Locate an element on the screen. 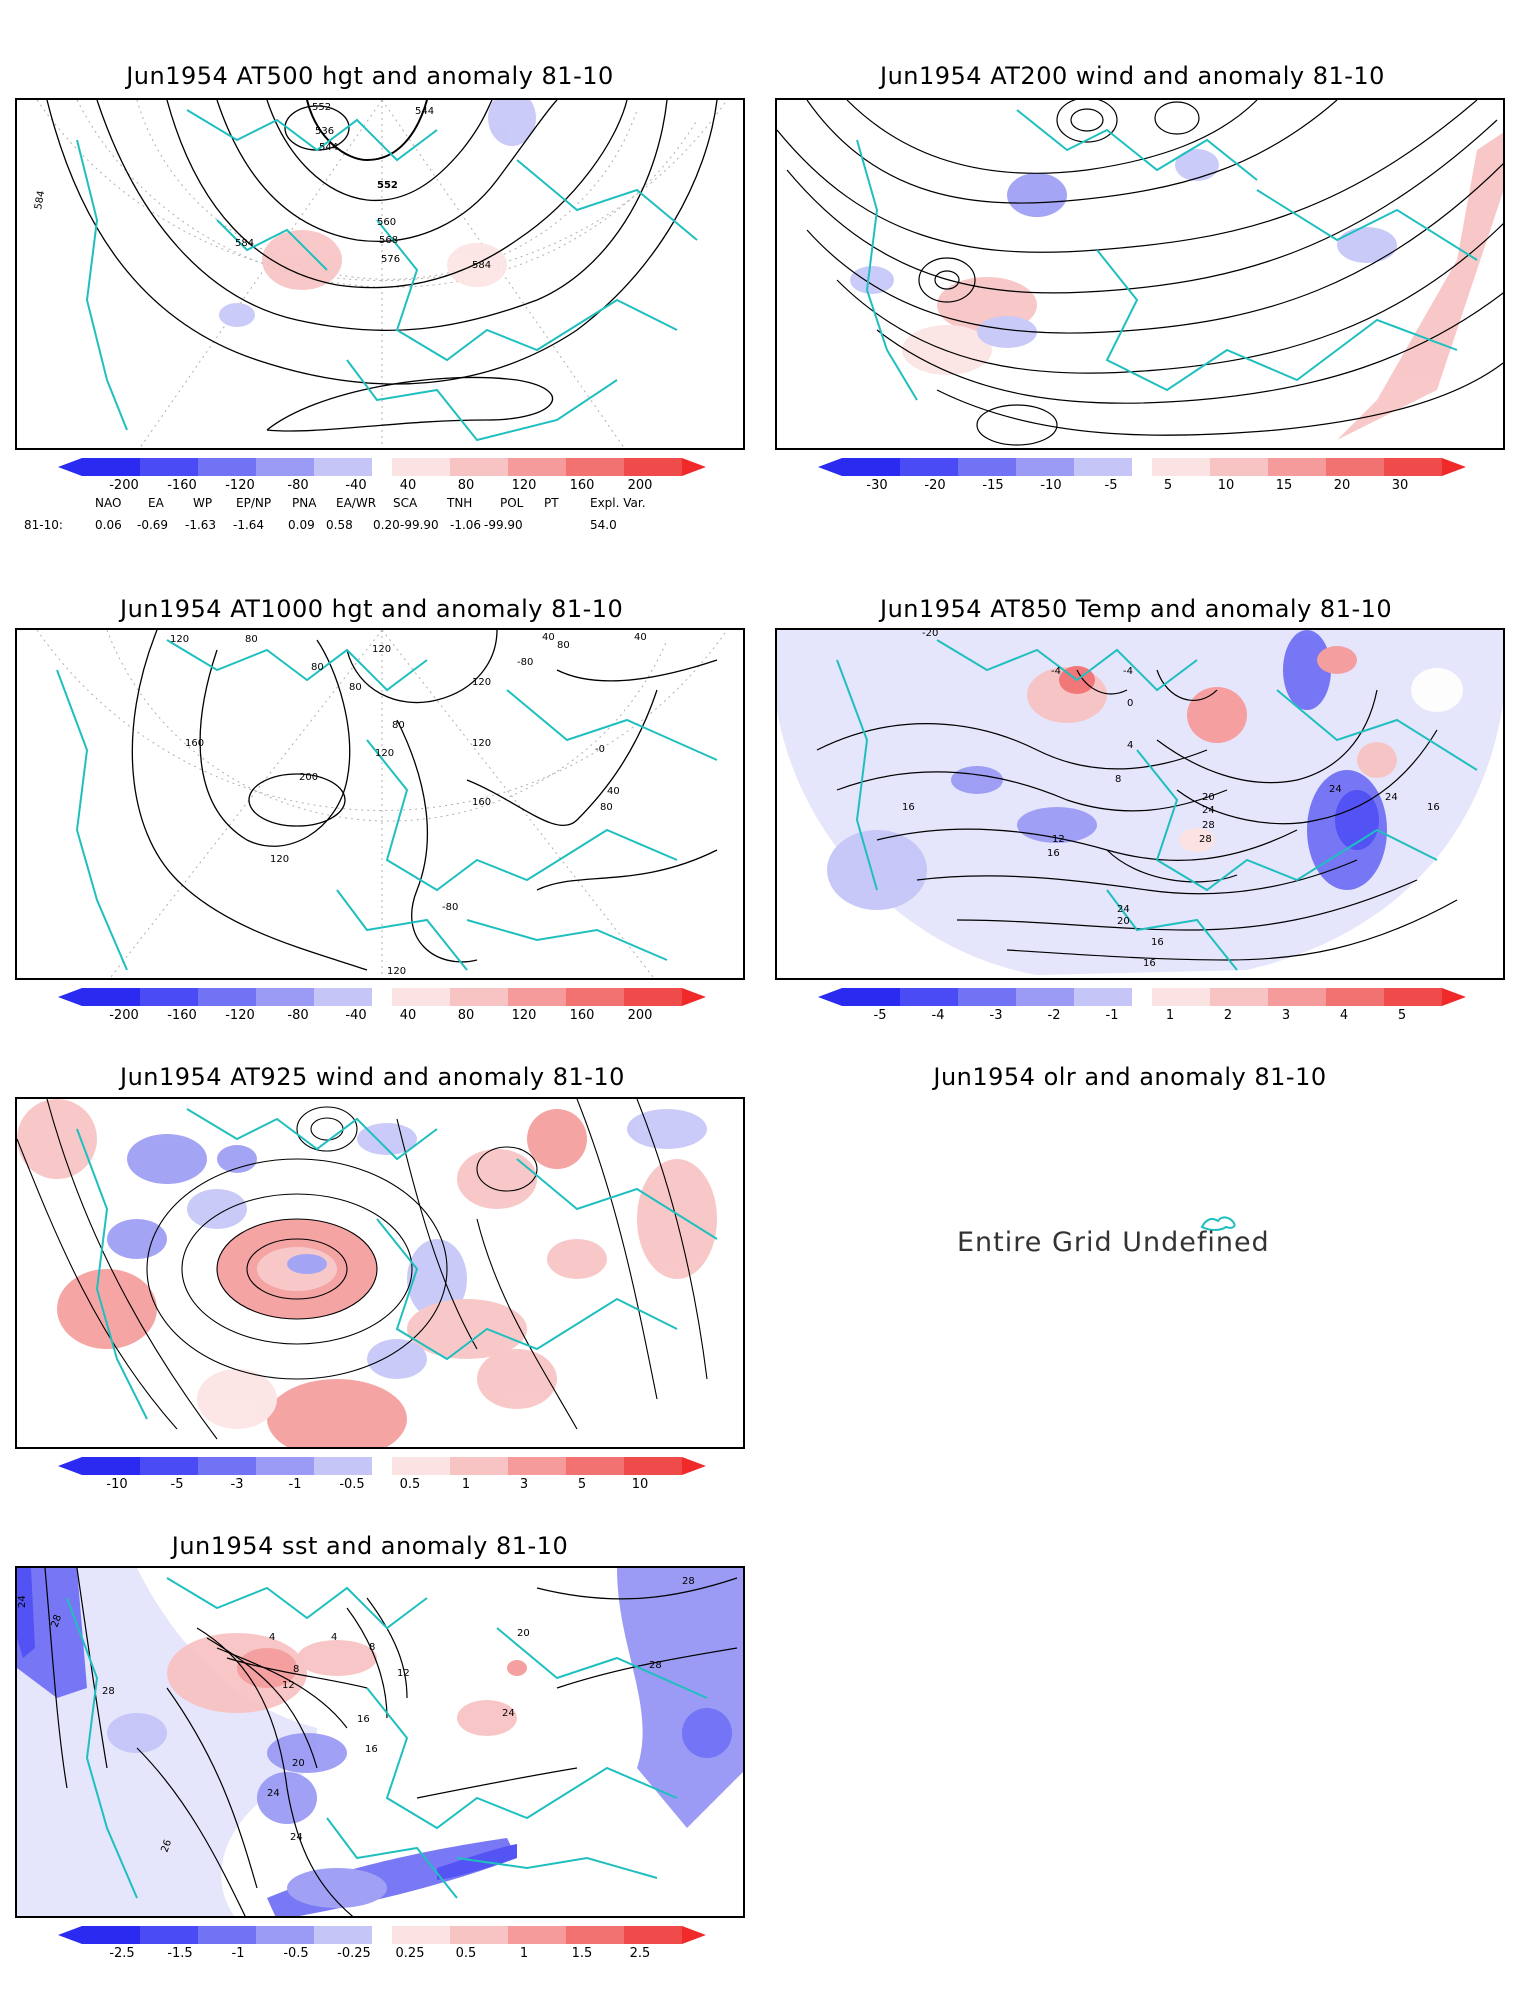 The height and width of the screenshot is (2000, 1520). tele-header: PT is located at coordinates (551, 503).